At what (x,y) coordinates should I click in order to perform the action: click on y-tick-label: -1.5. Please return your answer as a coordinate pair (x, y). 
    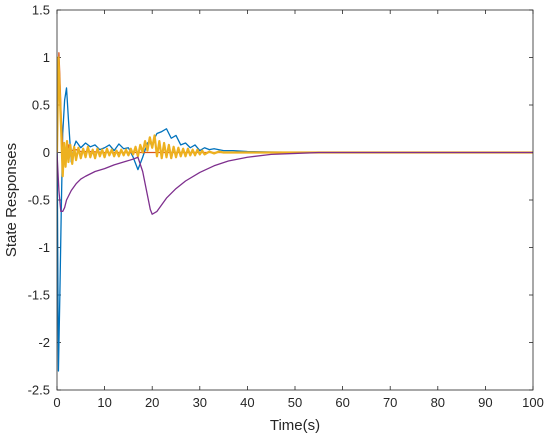
    Looking at the image, I should click on (39, 295).